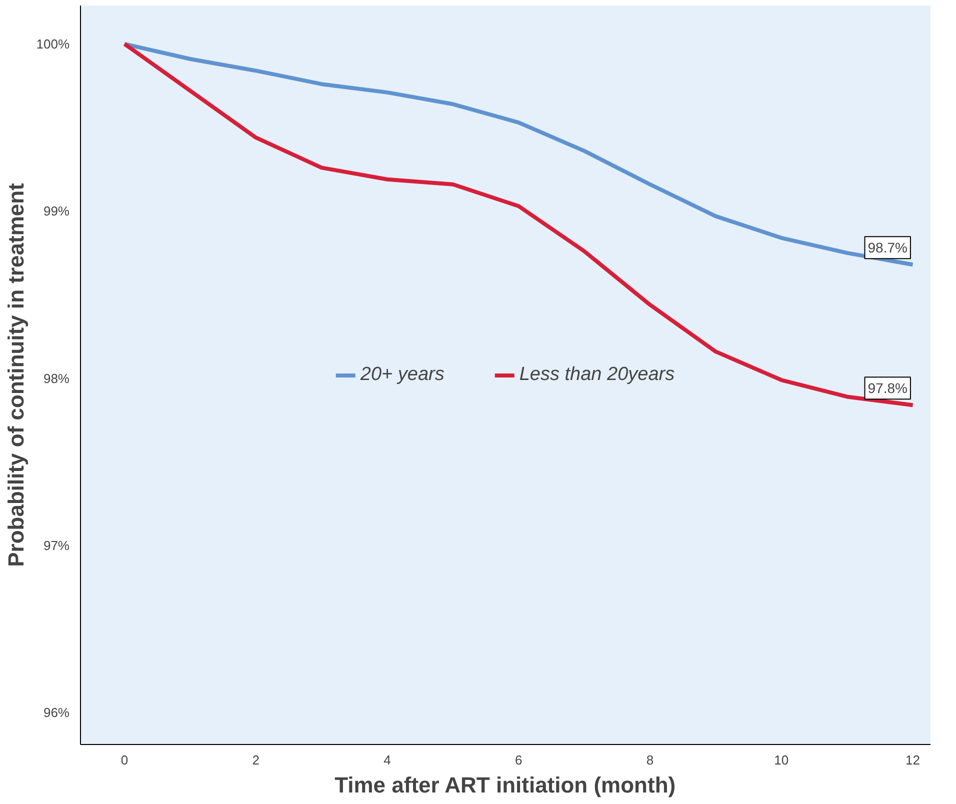 This screenshot has width=956, height=804. Describe the element at coordinates (518, 760) in the screenshot. I see `x-tick-label: 6` at that location.